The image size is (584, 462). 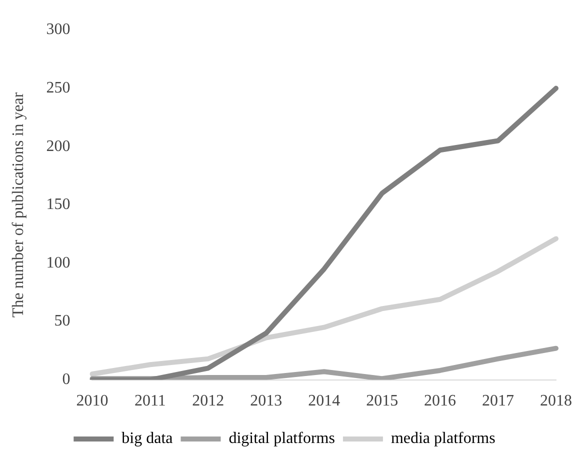 What do you see at coordinates (443, 439) in the screenshot?
I see `legend-label: media platforms` at bounding box center [443, 439].